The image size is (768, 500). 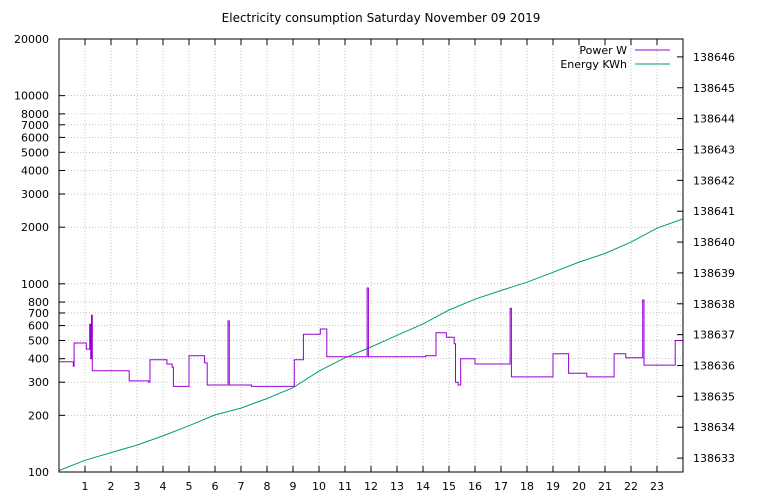 I want to click on x-tick-label: 2, so click(x=111, y=486).